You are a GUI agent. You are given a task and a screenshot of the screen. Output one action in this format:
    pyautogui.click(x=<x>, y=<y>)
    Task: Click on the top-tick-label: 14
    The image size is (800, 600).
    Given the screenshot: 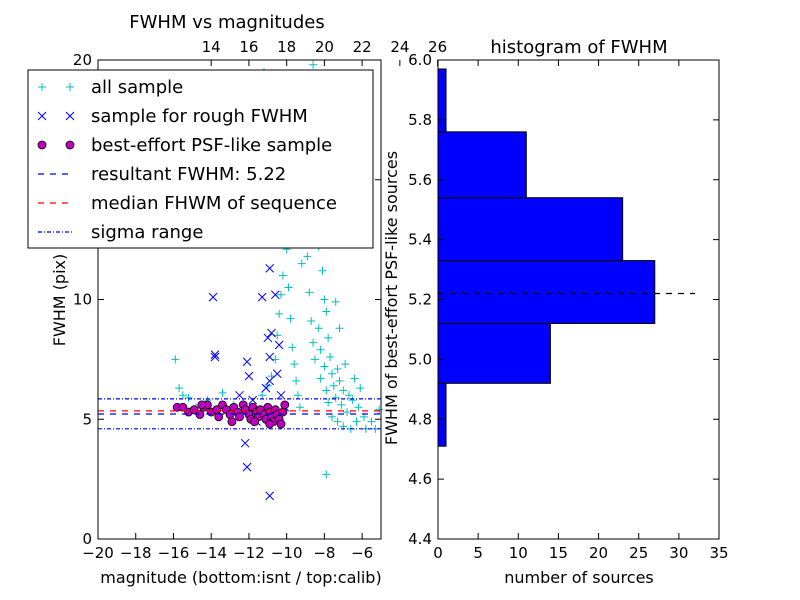 What is the action you would take?
    pyautogui.click(x=211, y=47)
    